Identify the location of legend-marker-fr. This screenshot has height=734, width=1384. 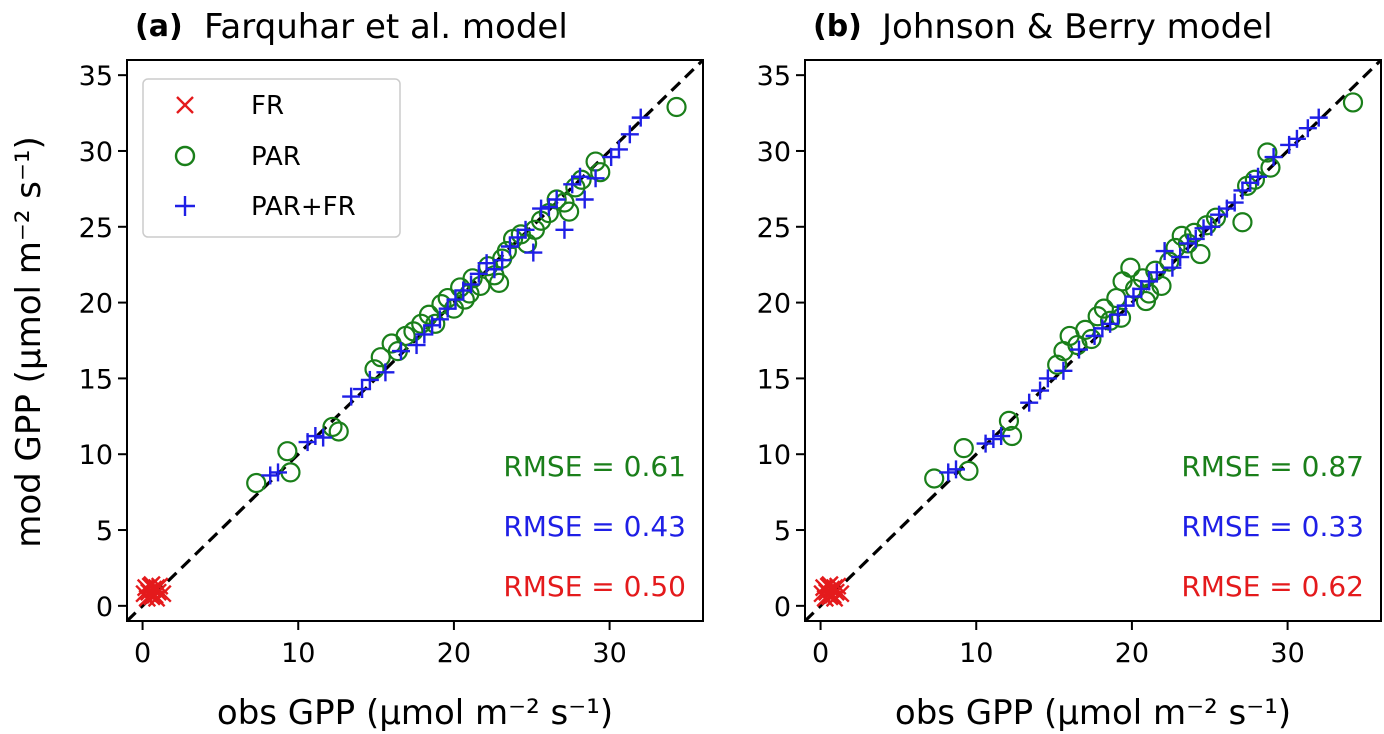
(185, 105).